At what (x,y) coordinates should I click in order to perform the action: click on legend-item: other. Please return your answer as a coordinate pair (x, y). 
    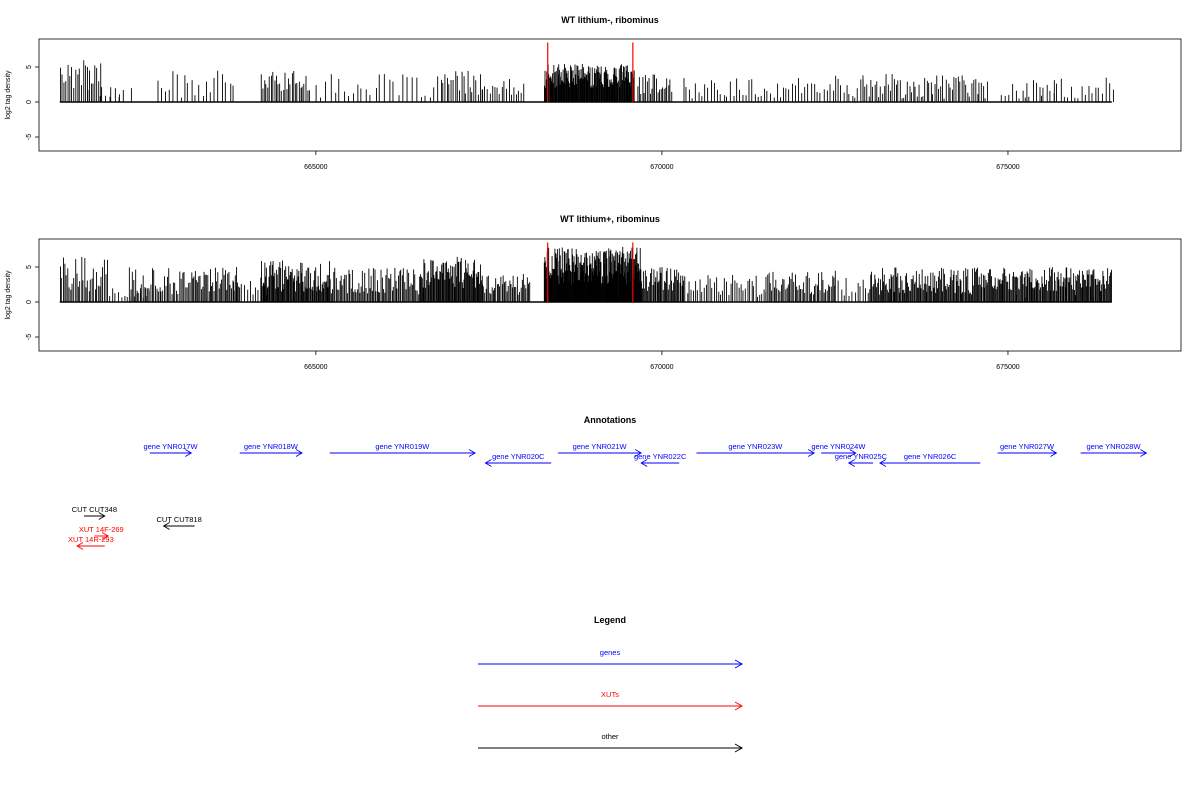
    Looking at the image, I should click on (611, 742).